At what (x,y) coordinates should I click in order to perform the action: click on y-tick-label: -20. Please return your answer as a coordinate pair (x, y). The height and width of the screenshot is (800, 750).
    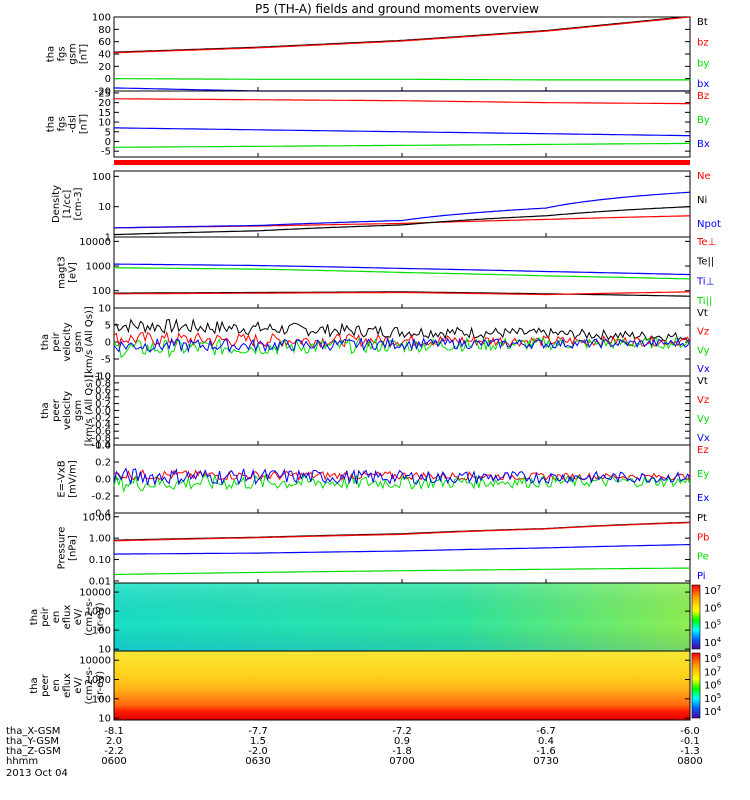
    Looking at the image, I should click on (103, 92).